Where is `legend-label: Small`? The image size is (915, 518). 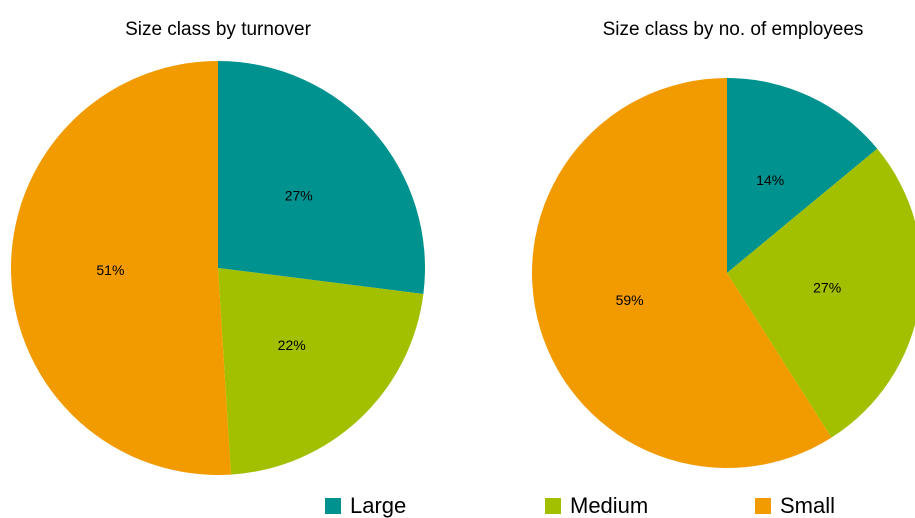 legend-label: Small is located at coordinates (807, 505).